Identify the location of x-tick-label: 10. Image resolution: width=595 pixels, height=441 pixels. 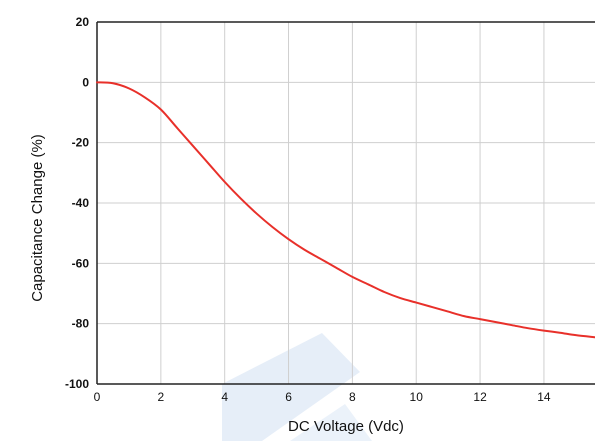
(417, 397).